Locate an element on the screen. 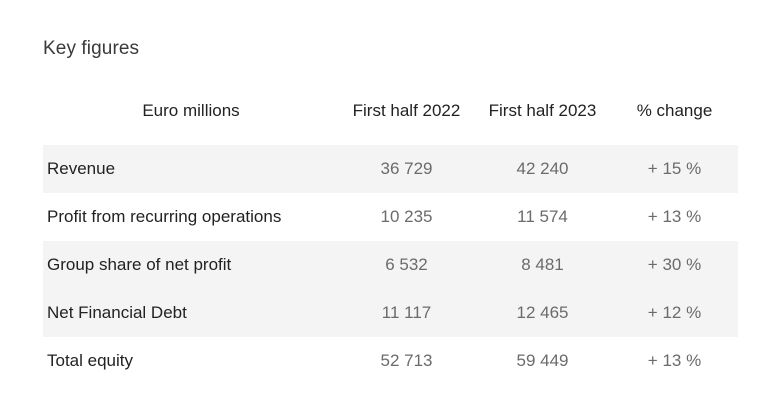  row-label: Net Financial Debt is located at coordinates (117, 312).